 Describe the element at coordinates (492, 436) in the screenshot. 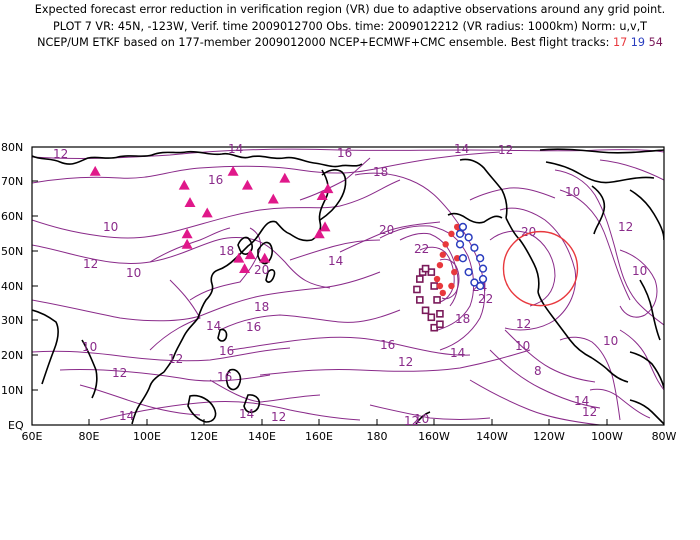

I see `lon-label-140w: 140W` at that location.